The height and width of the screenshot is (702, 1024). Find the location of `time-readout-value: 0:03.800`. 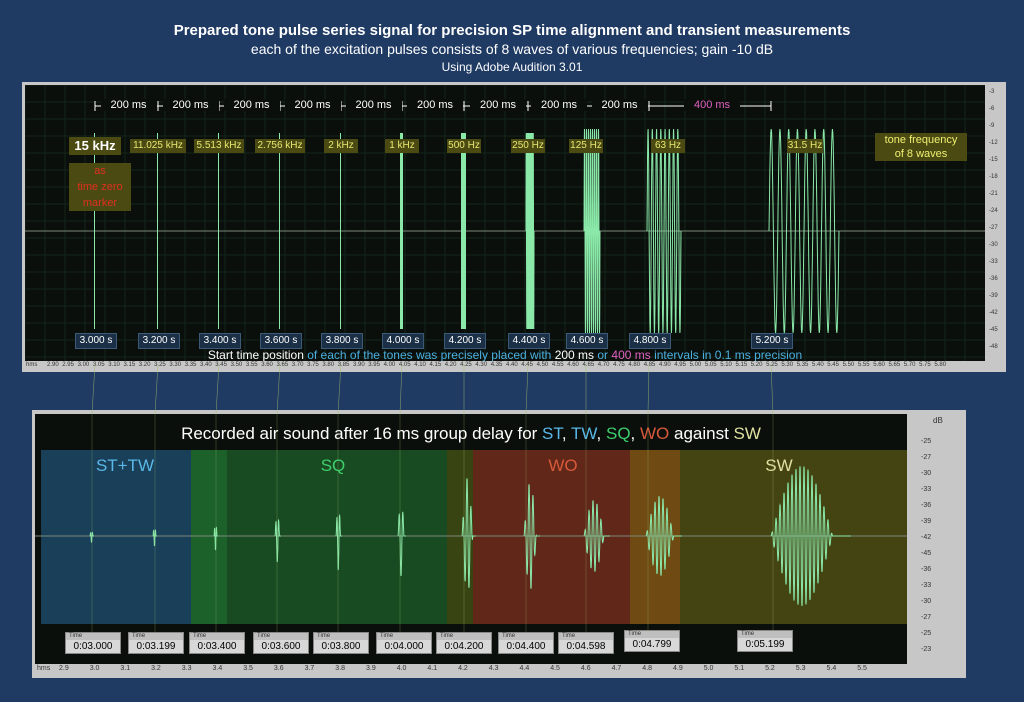

time-readout-value: 0:03.800 is located at coordinates (341, 646).